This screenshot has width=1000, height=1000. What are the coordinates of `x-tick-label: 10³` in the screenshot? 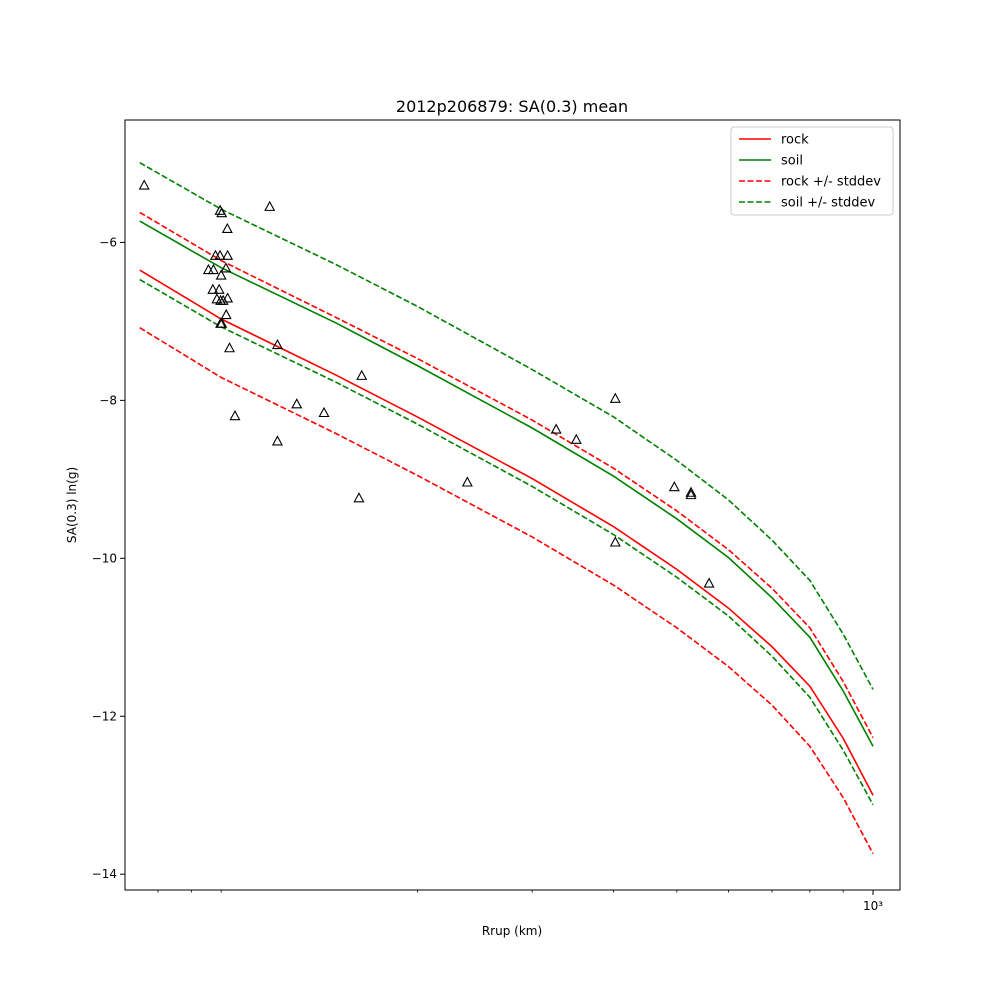 It's located at (873, 906).